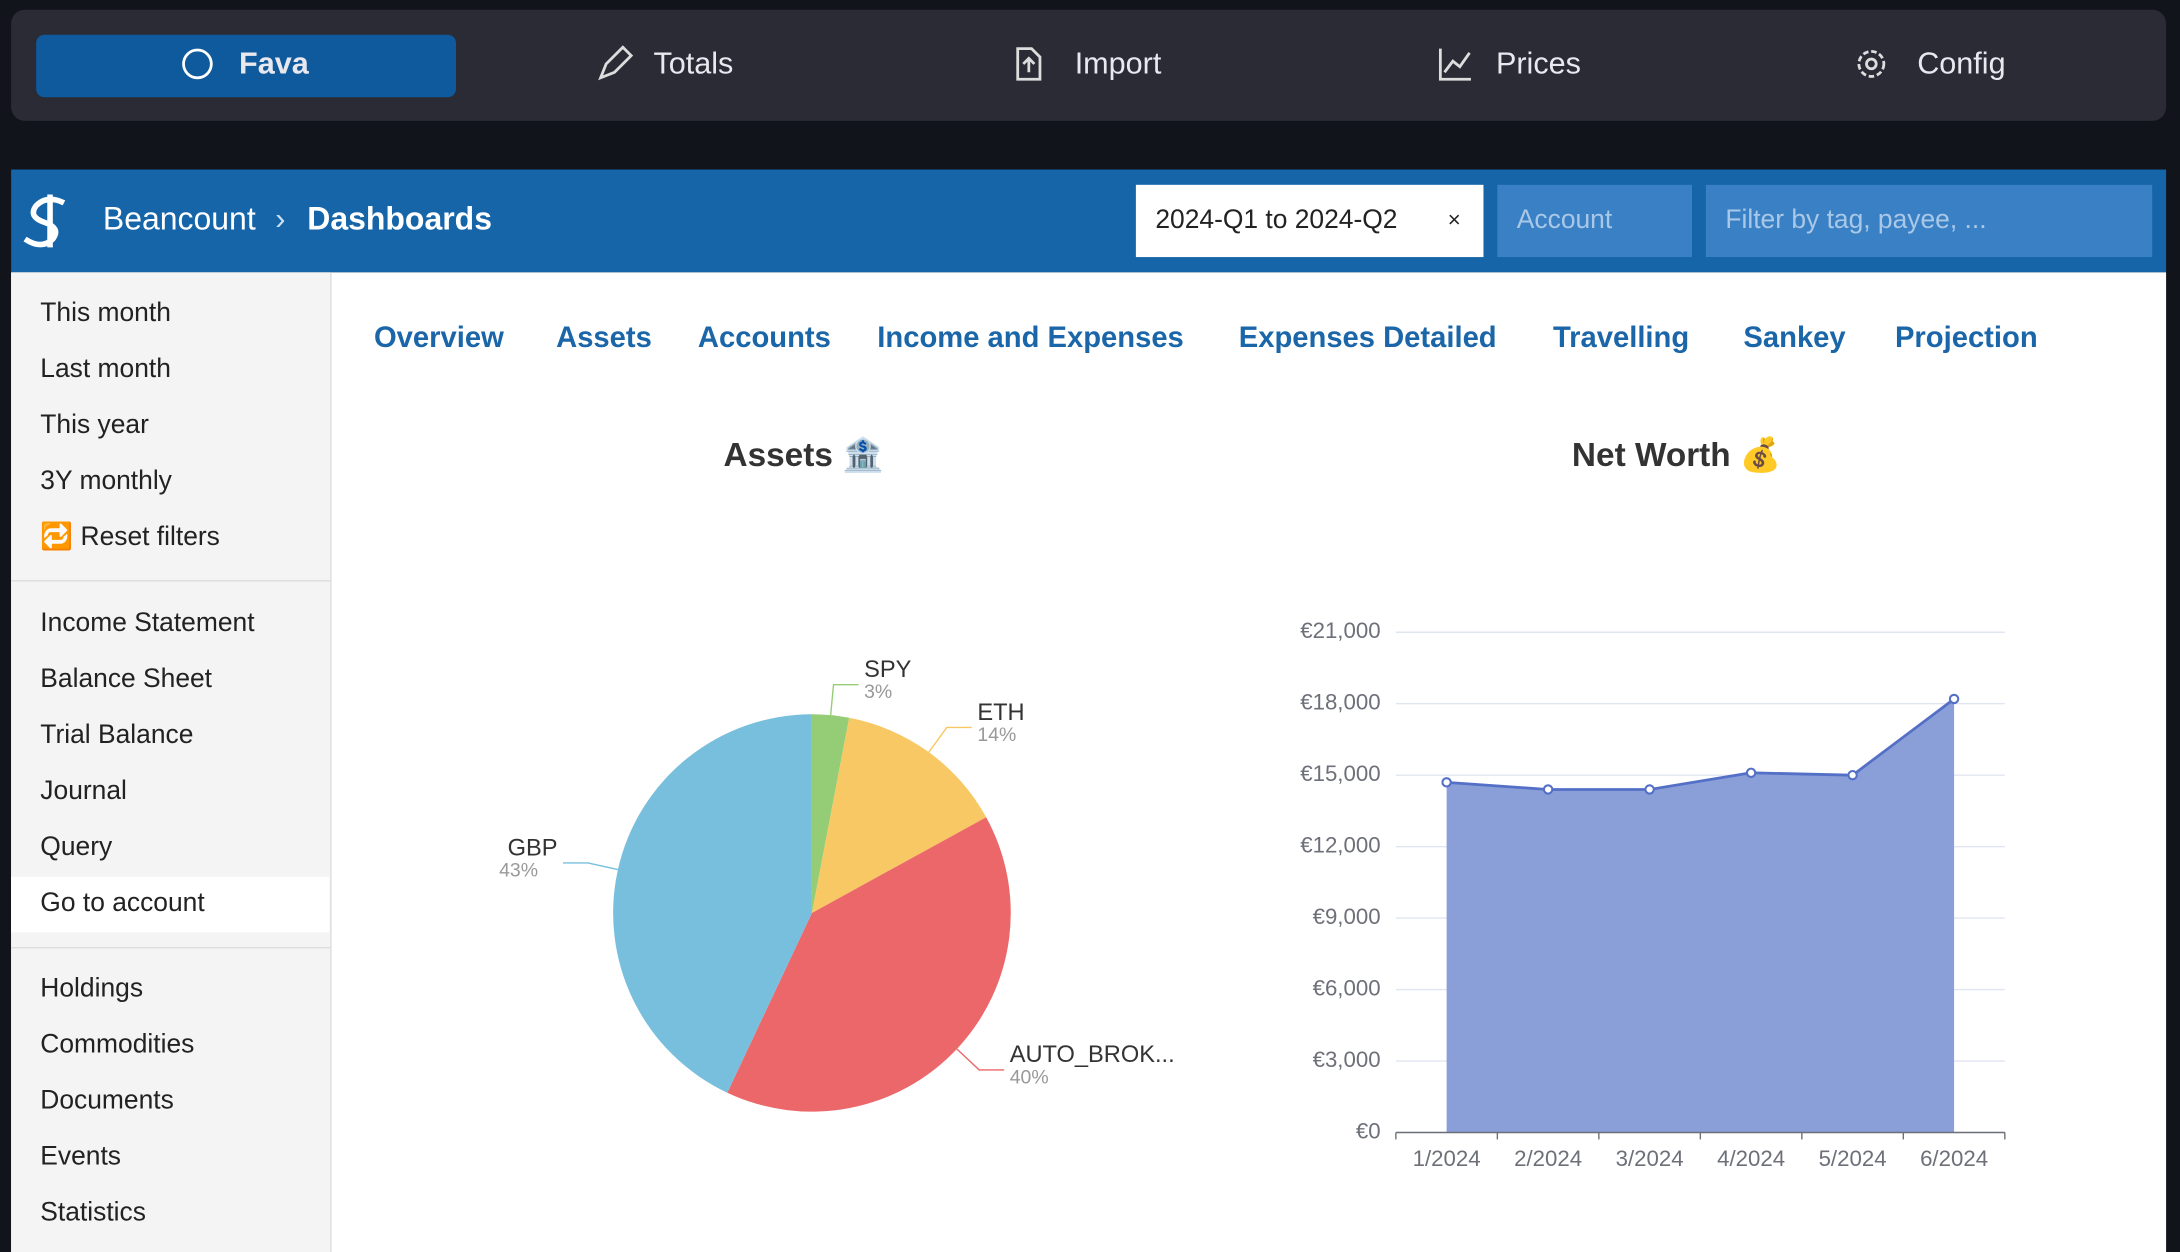 This screenshot has width=2180, height=1252. Describe the element at coordinates (1000, 713) in the screenshot. I see `slice-label: ETH` at that location.